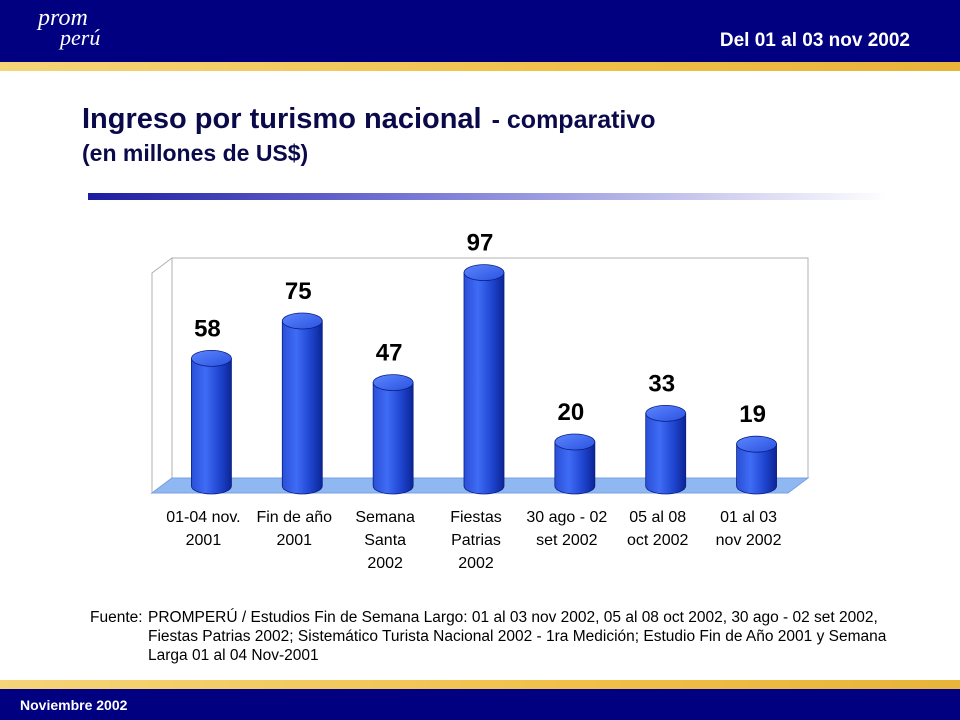  I want to click on category-label-6-1: nov 2002, so click(749, 540).